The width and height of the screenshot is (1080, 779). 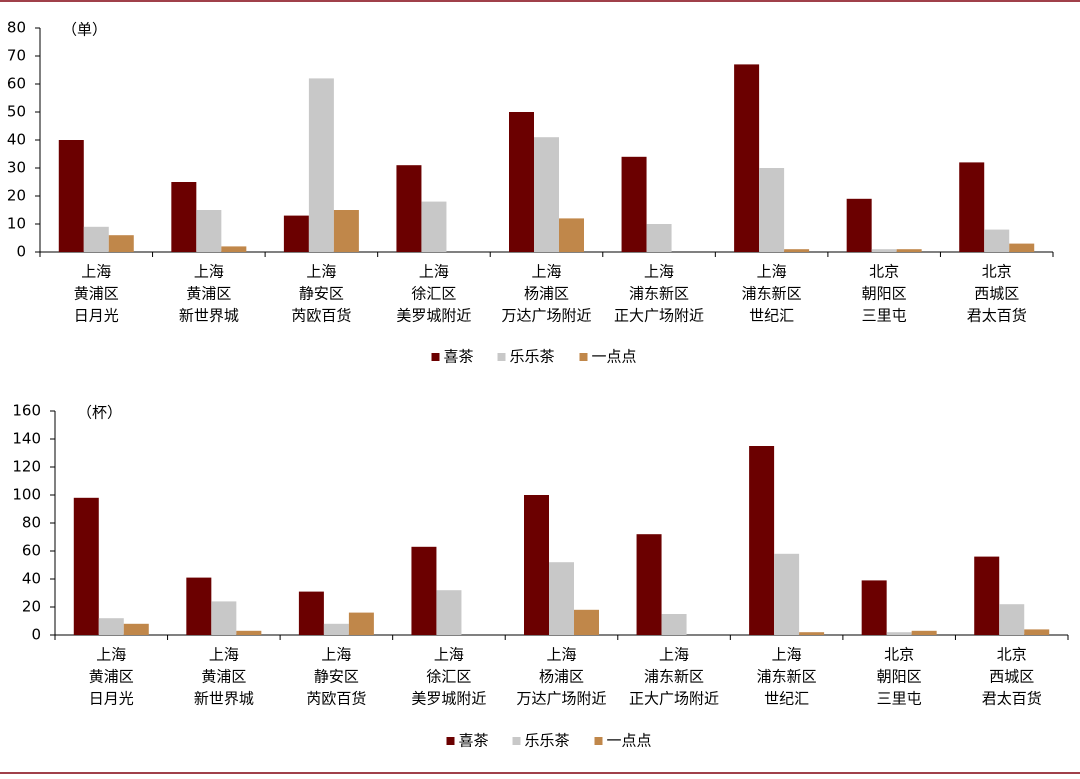 I want to click on y-tick-label: 70, so click(x=16, y=56).